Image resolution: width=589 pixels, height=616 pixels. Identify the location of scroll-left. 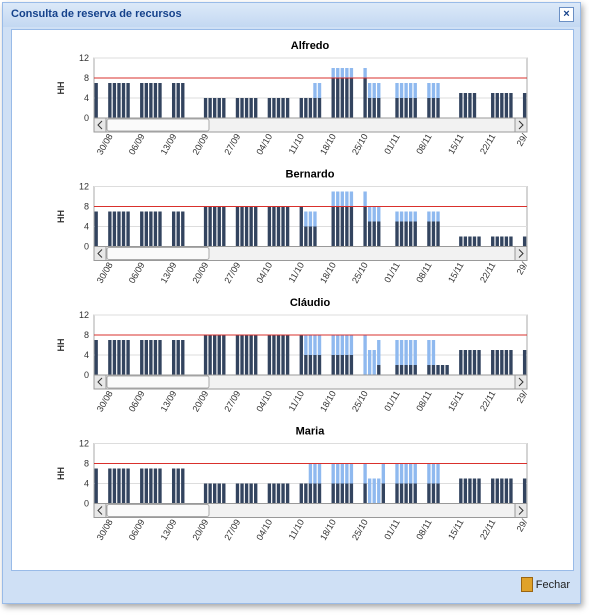
(100, 382).